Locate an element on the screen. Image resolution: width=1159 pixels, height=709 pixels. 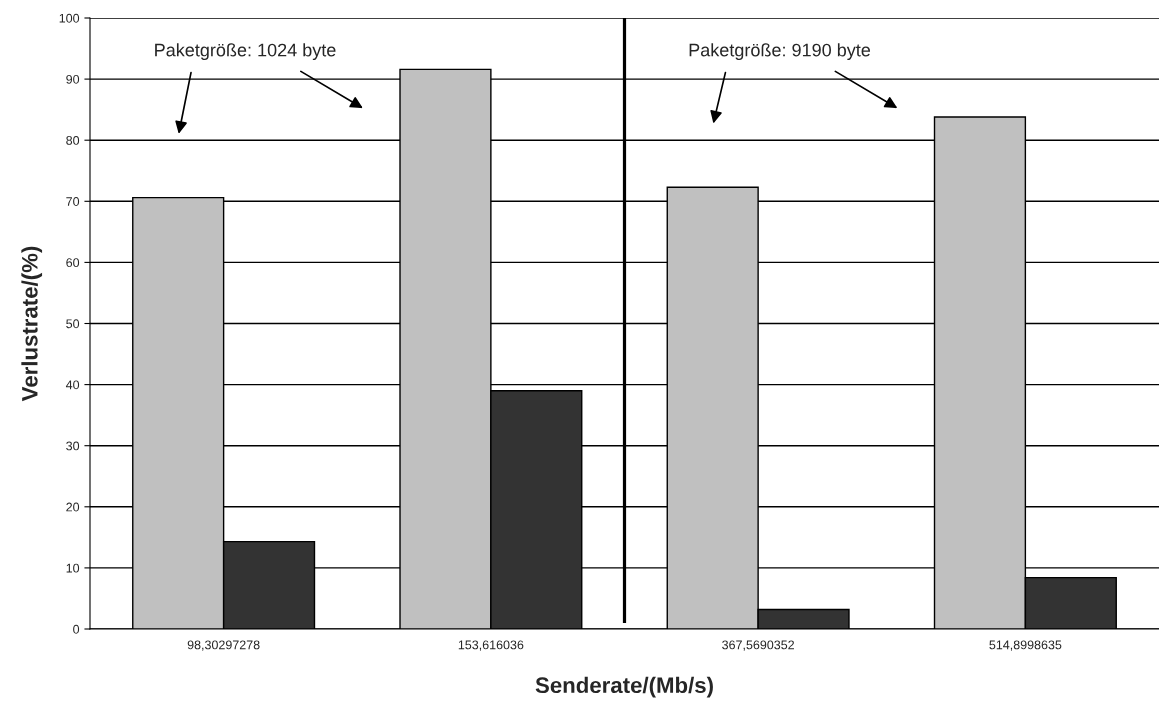
annotation: Paketgröße: 1024 byte is located at coordinates (245, 52).